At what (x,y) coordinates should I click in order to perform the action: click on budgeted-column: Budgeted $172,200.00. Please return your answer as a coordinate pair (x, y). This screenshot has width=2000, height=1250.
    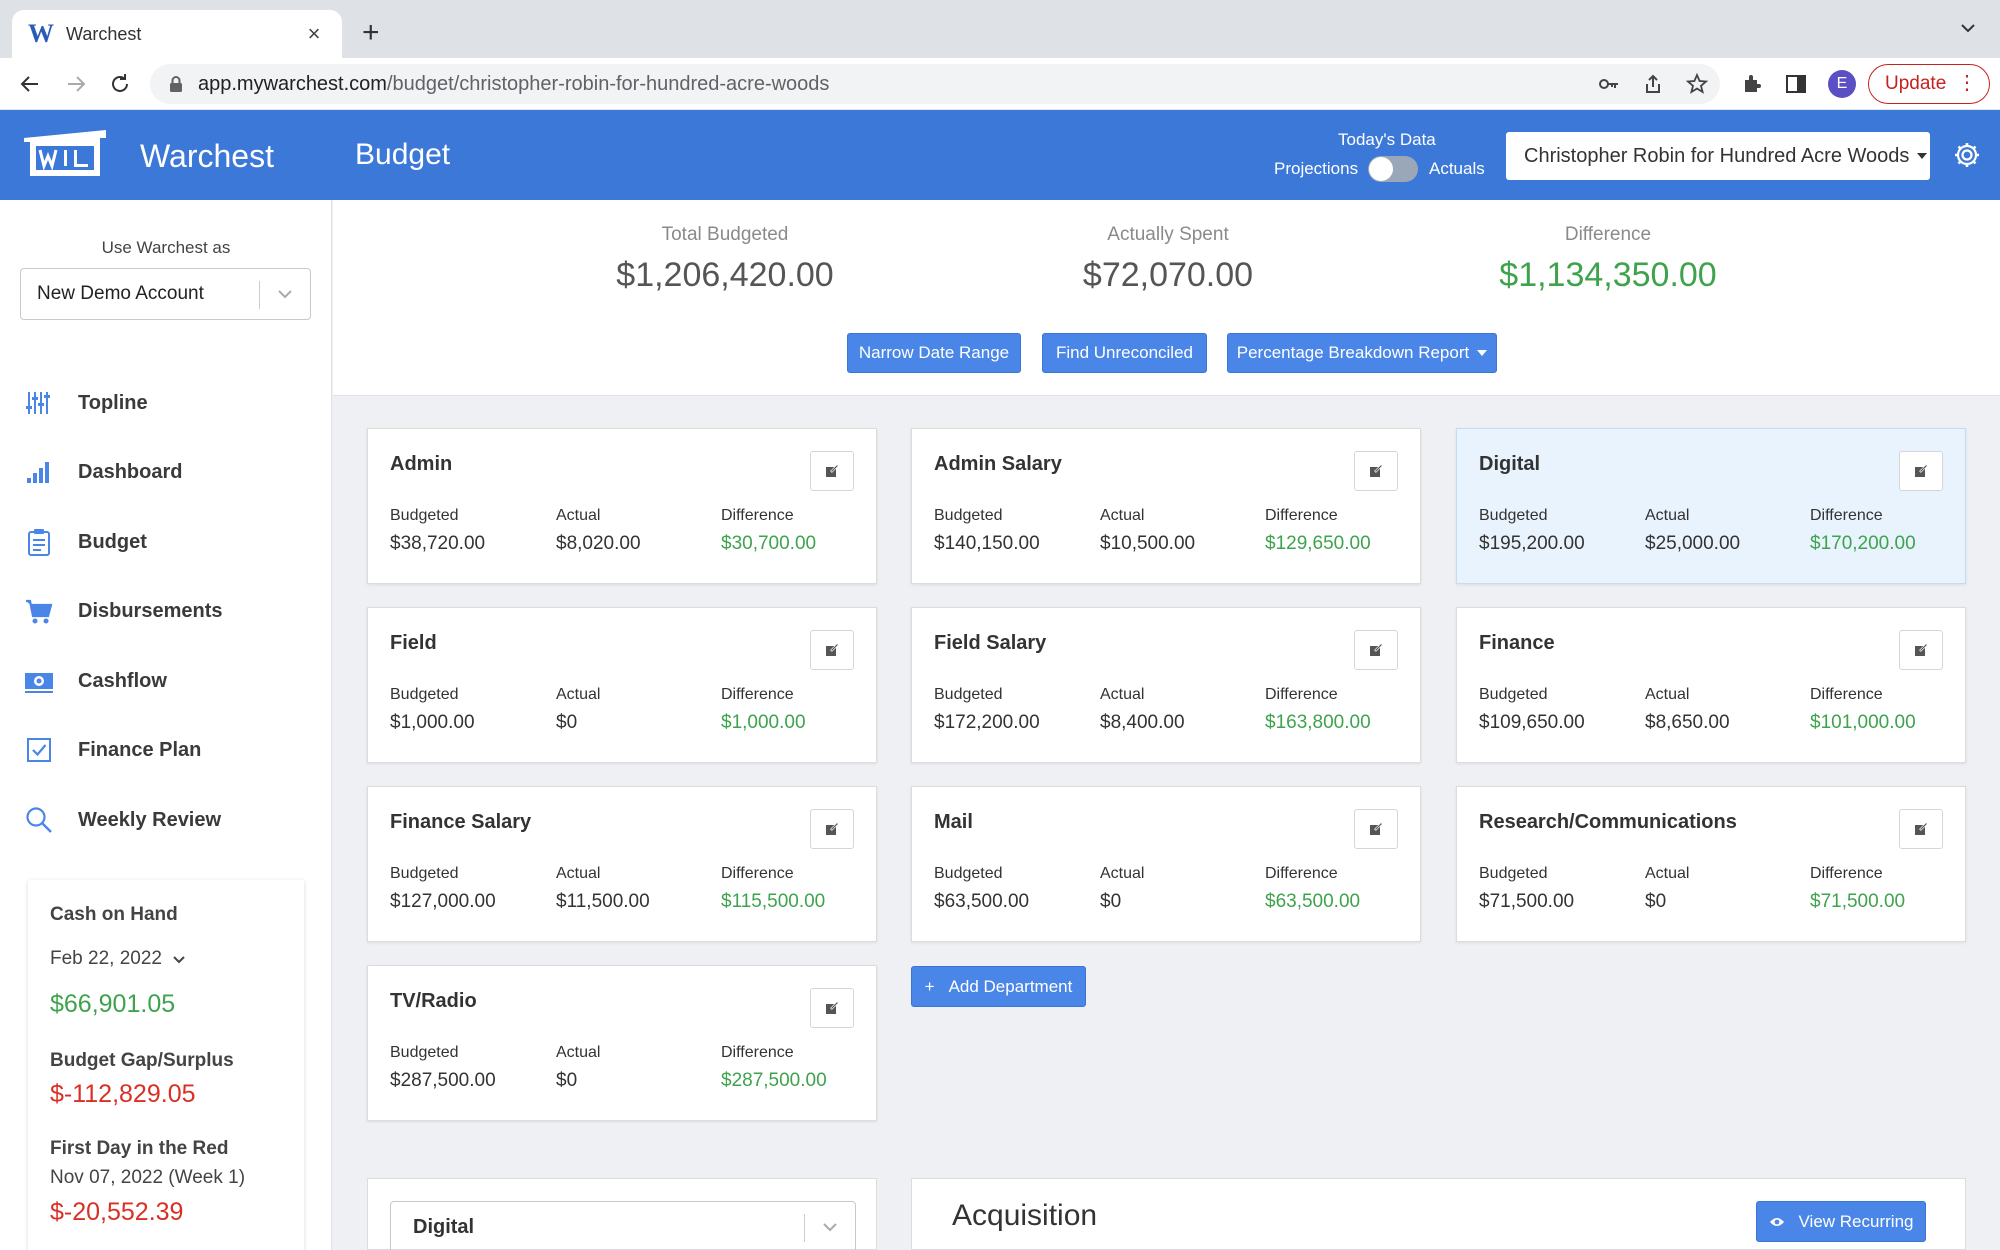
    Looking at the image, I should click on (987, 710).